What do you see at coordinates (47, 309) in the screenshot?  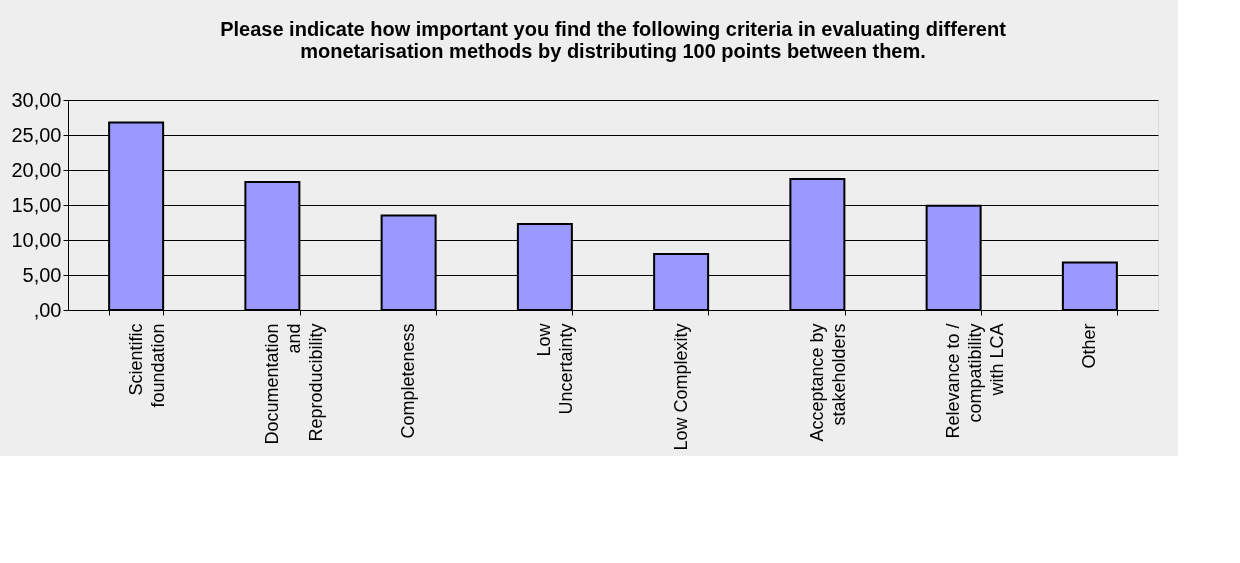 I see `y-tick-label: ,00` at bounding box center [47, 309].